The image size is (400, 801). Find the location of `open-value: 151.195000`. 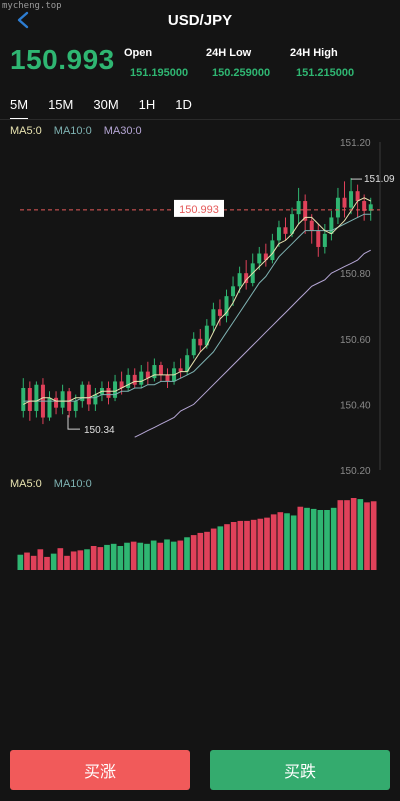

open-value: 151.195000 is located at coordinates (159, 73).